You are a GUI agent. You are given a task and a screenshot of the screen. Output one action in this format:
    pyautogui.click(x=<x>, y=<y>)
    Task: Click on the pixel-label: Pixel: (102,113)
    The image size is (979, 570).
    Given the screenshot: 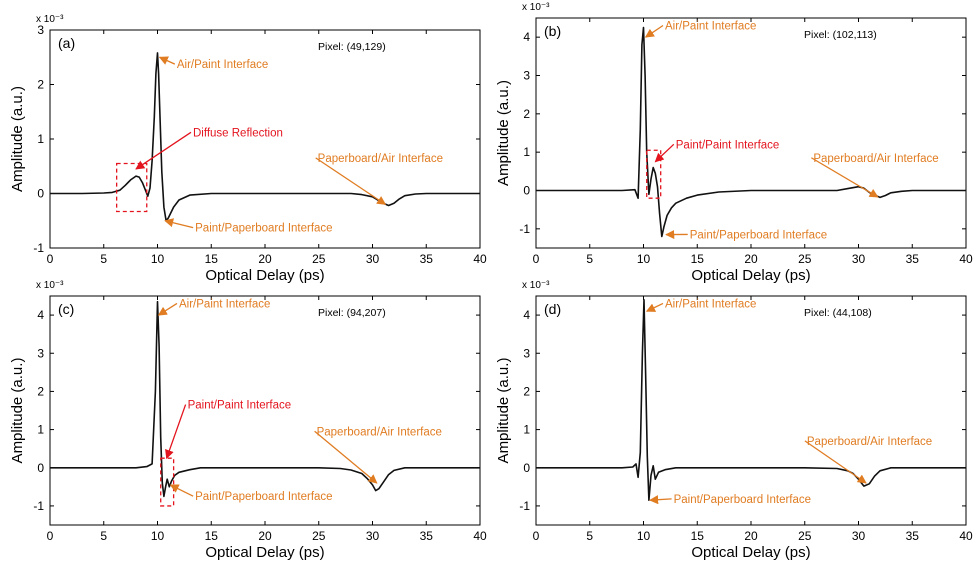 What is the action you would take?
    pyautogui.click(x=840, y=35)
    